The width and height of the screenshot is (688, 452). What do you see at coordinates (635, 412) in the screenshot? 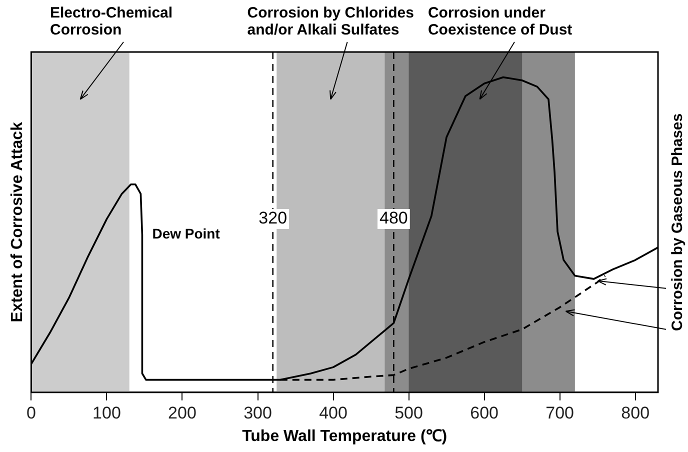
I see `x-tick-label: 800` at bounding box center [635, 412].